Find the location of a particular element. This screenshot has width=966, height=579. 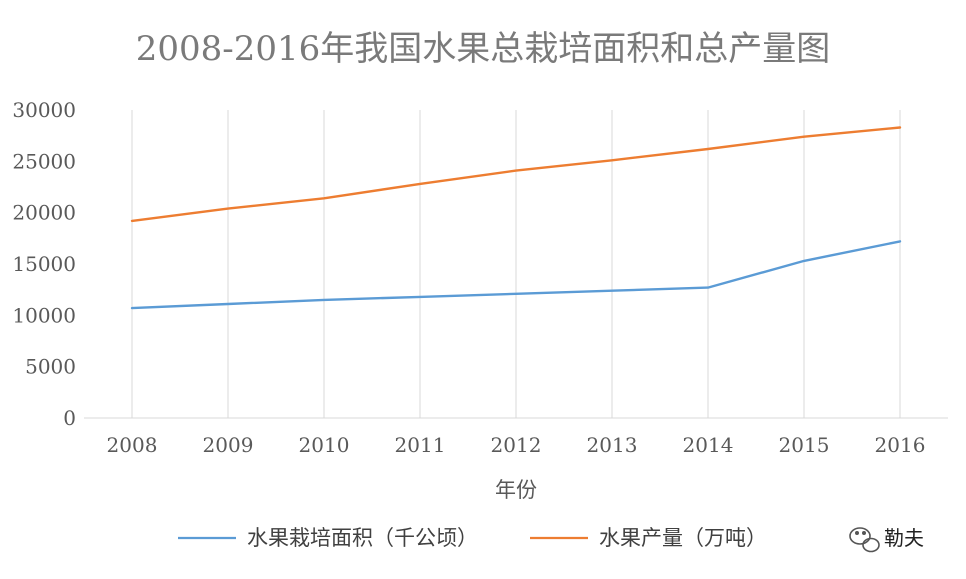

watermark: 勒夫 is located at coordinates (886, 539).